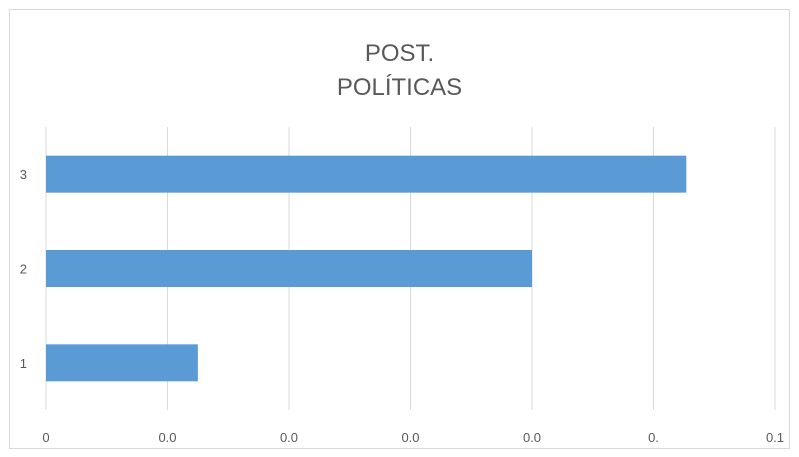 The image size is (799, 457). What do you see at coordinates (775, 437) in the screenshot?
I see `x-tick-label-6: 0.1` at bounding box center [775, 437].